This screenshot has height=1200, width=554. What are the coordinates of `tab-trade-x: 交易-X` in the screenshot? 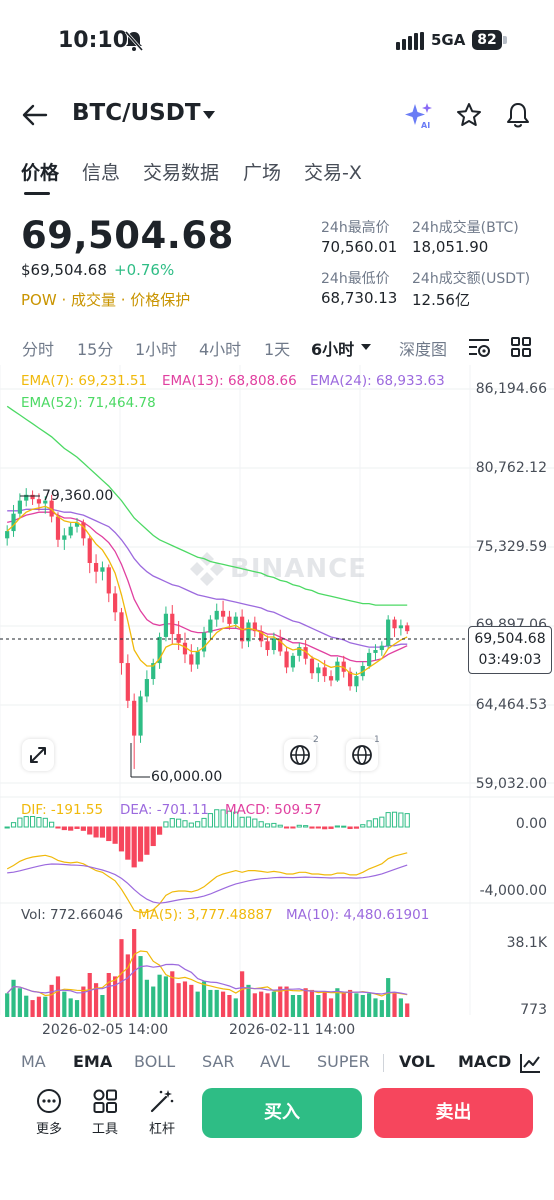 It's located at (333, 173).